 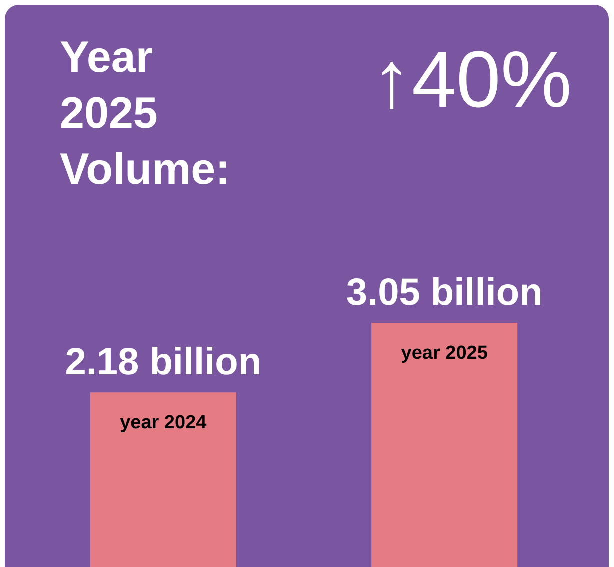 What do you see at coordinates (444, 353) in the screenshot?
I see `x-tick-label: year 2025` at bounding box center [444, 353].